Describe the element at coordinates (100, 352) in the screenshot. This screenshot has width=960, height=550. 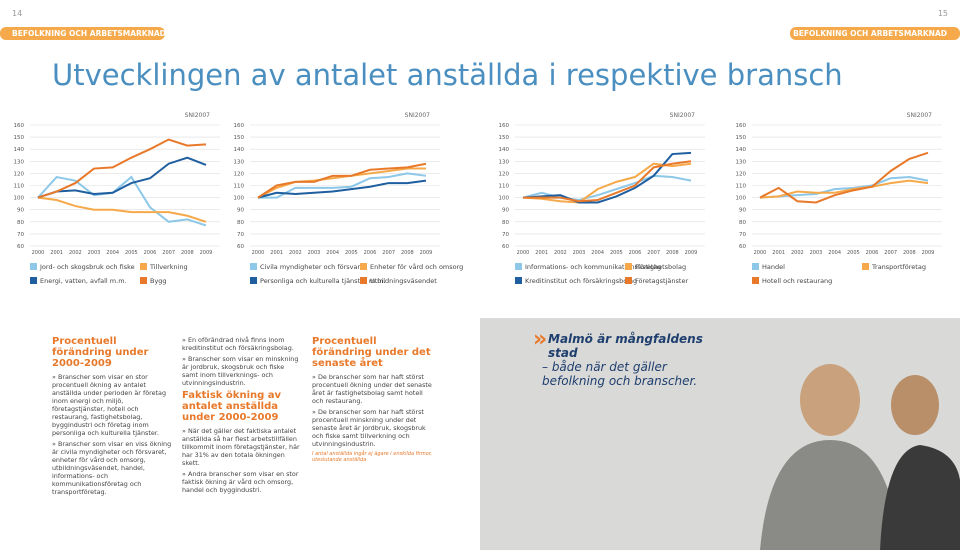
I see `heading: Procentuell förändring under 2000-2009` at that location.